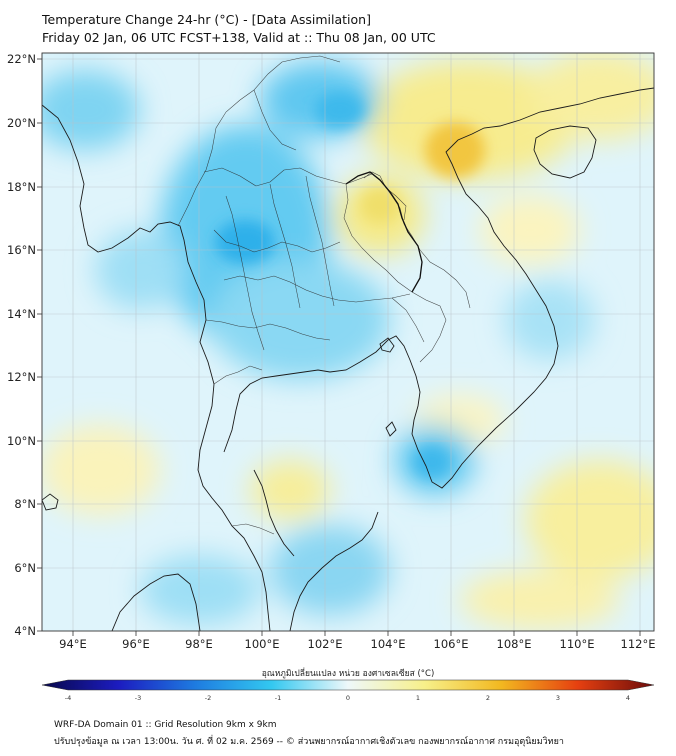  I want to click on y-tick-label: 20°N, so click(21, 123).